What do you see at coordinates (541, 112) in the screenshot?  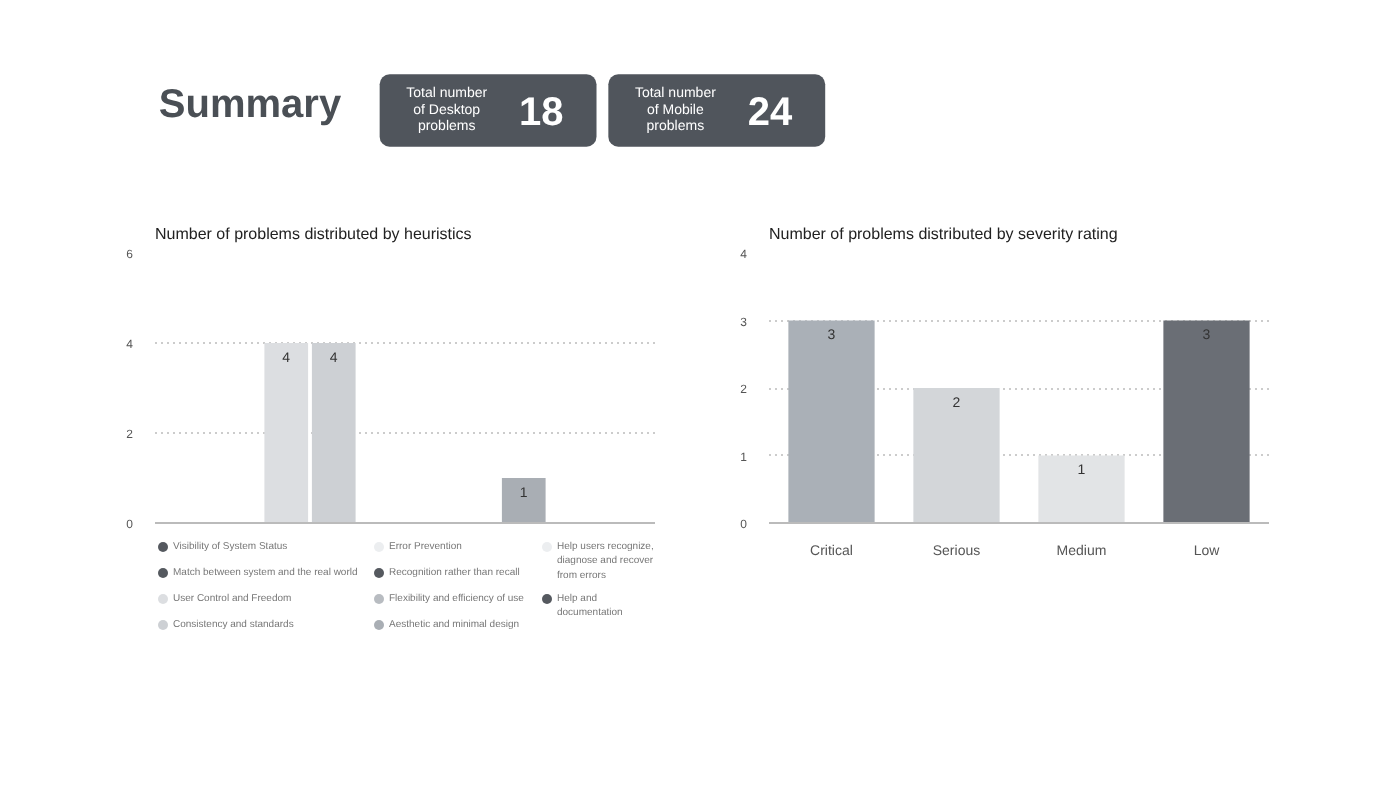 I see `data-label: 18` at bounding box center [541, 112].